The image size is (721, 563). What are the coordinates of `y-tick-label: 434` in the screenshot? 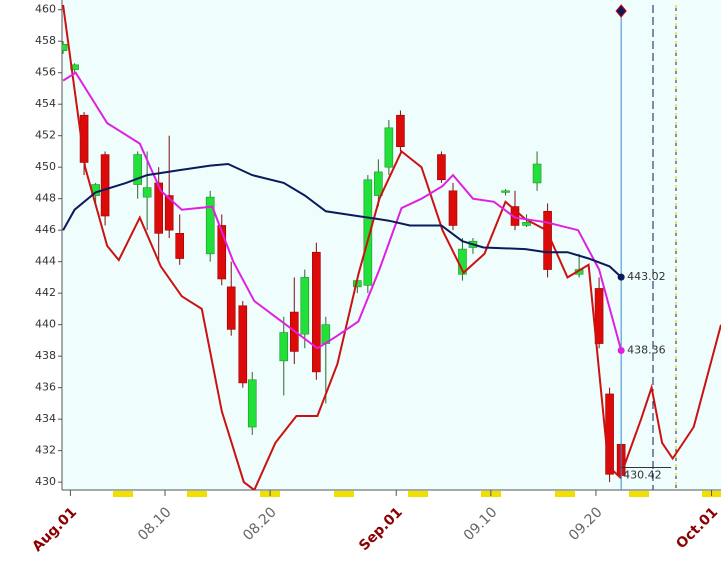 It's located at (45, 418).